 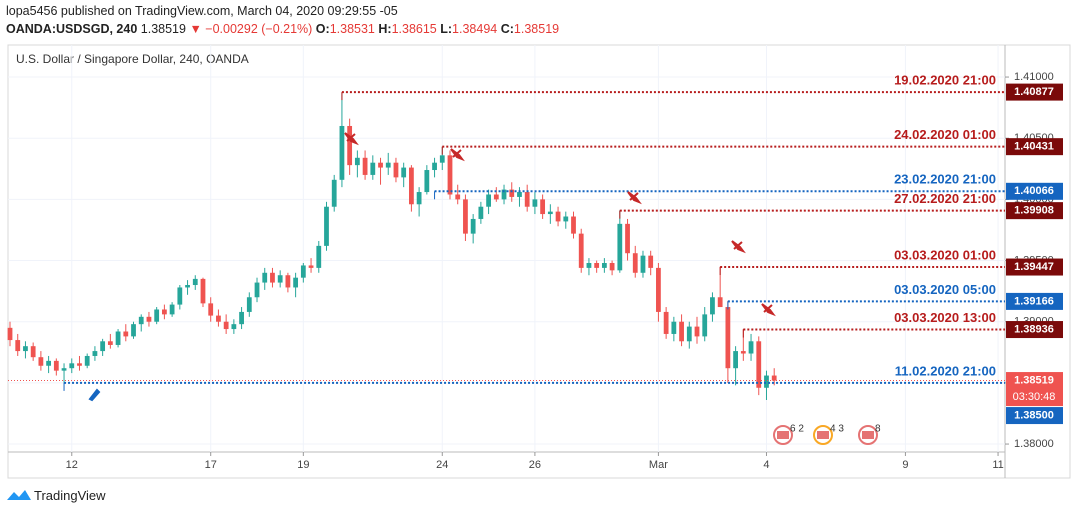 What do you see at coordinates (72, 29) in the screenshot?
I see `symbol: OANDA:USDSGD, 240` at bounding box center [72, 29].